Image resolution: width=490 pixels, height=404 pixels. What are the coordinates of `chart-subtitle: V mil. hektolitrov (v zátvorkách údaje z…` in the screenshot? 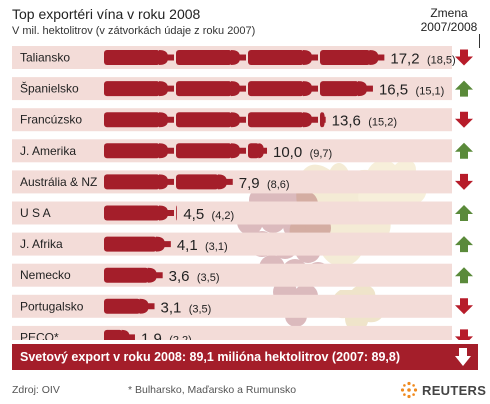 It's located at (134, 31).